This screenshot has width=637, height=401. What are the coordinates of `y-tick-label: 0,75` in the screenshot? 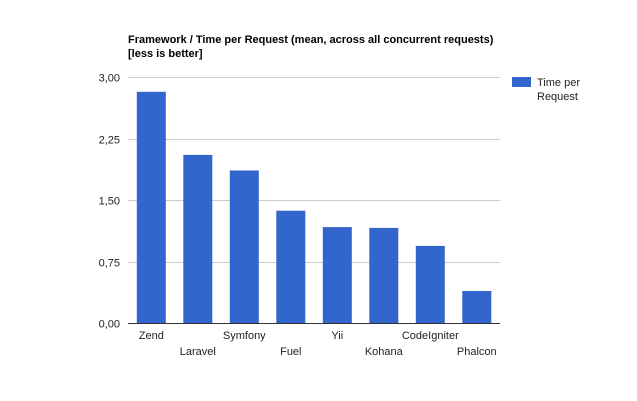 It's located at (109, 264).